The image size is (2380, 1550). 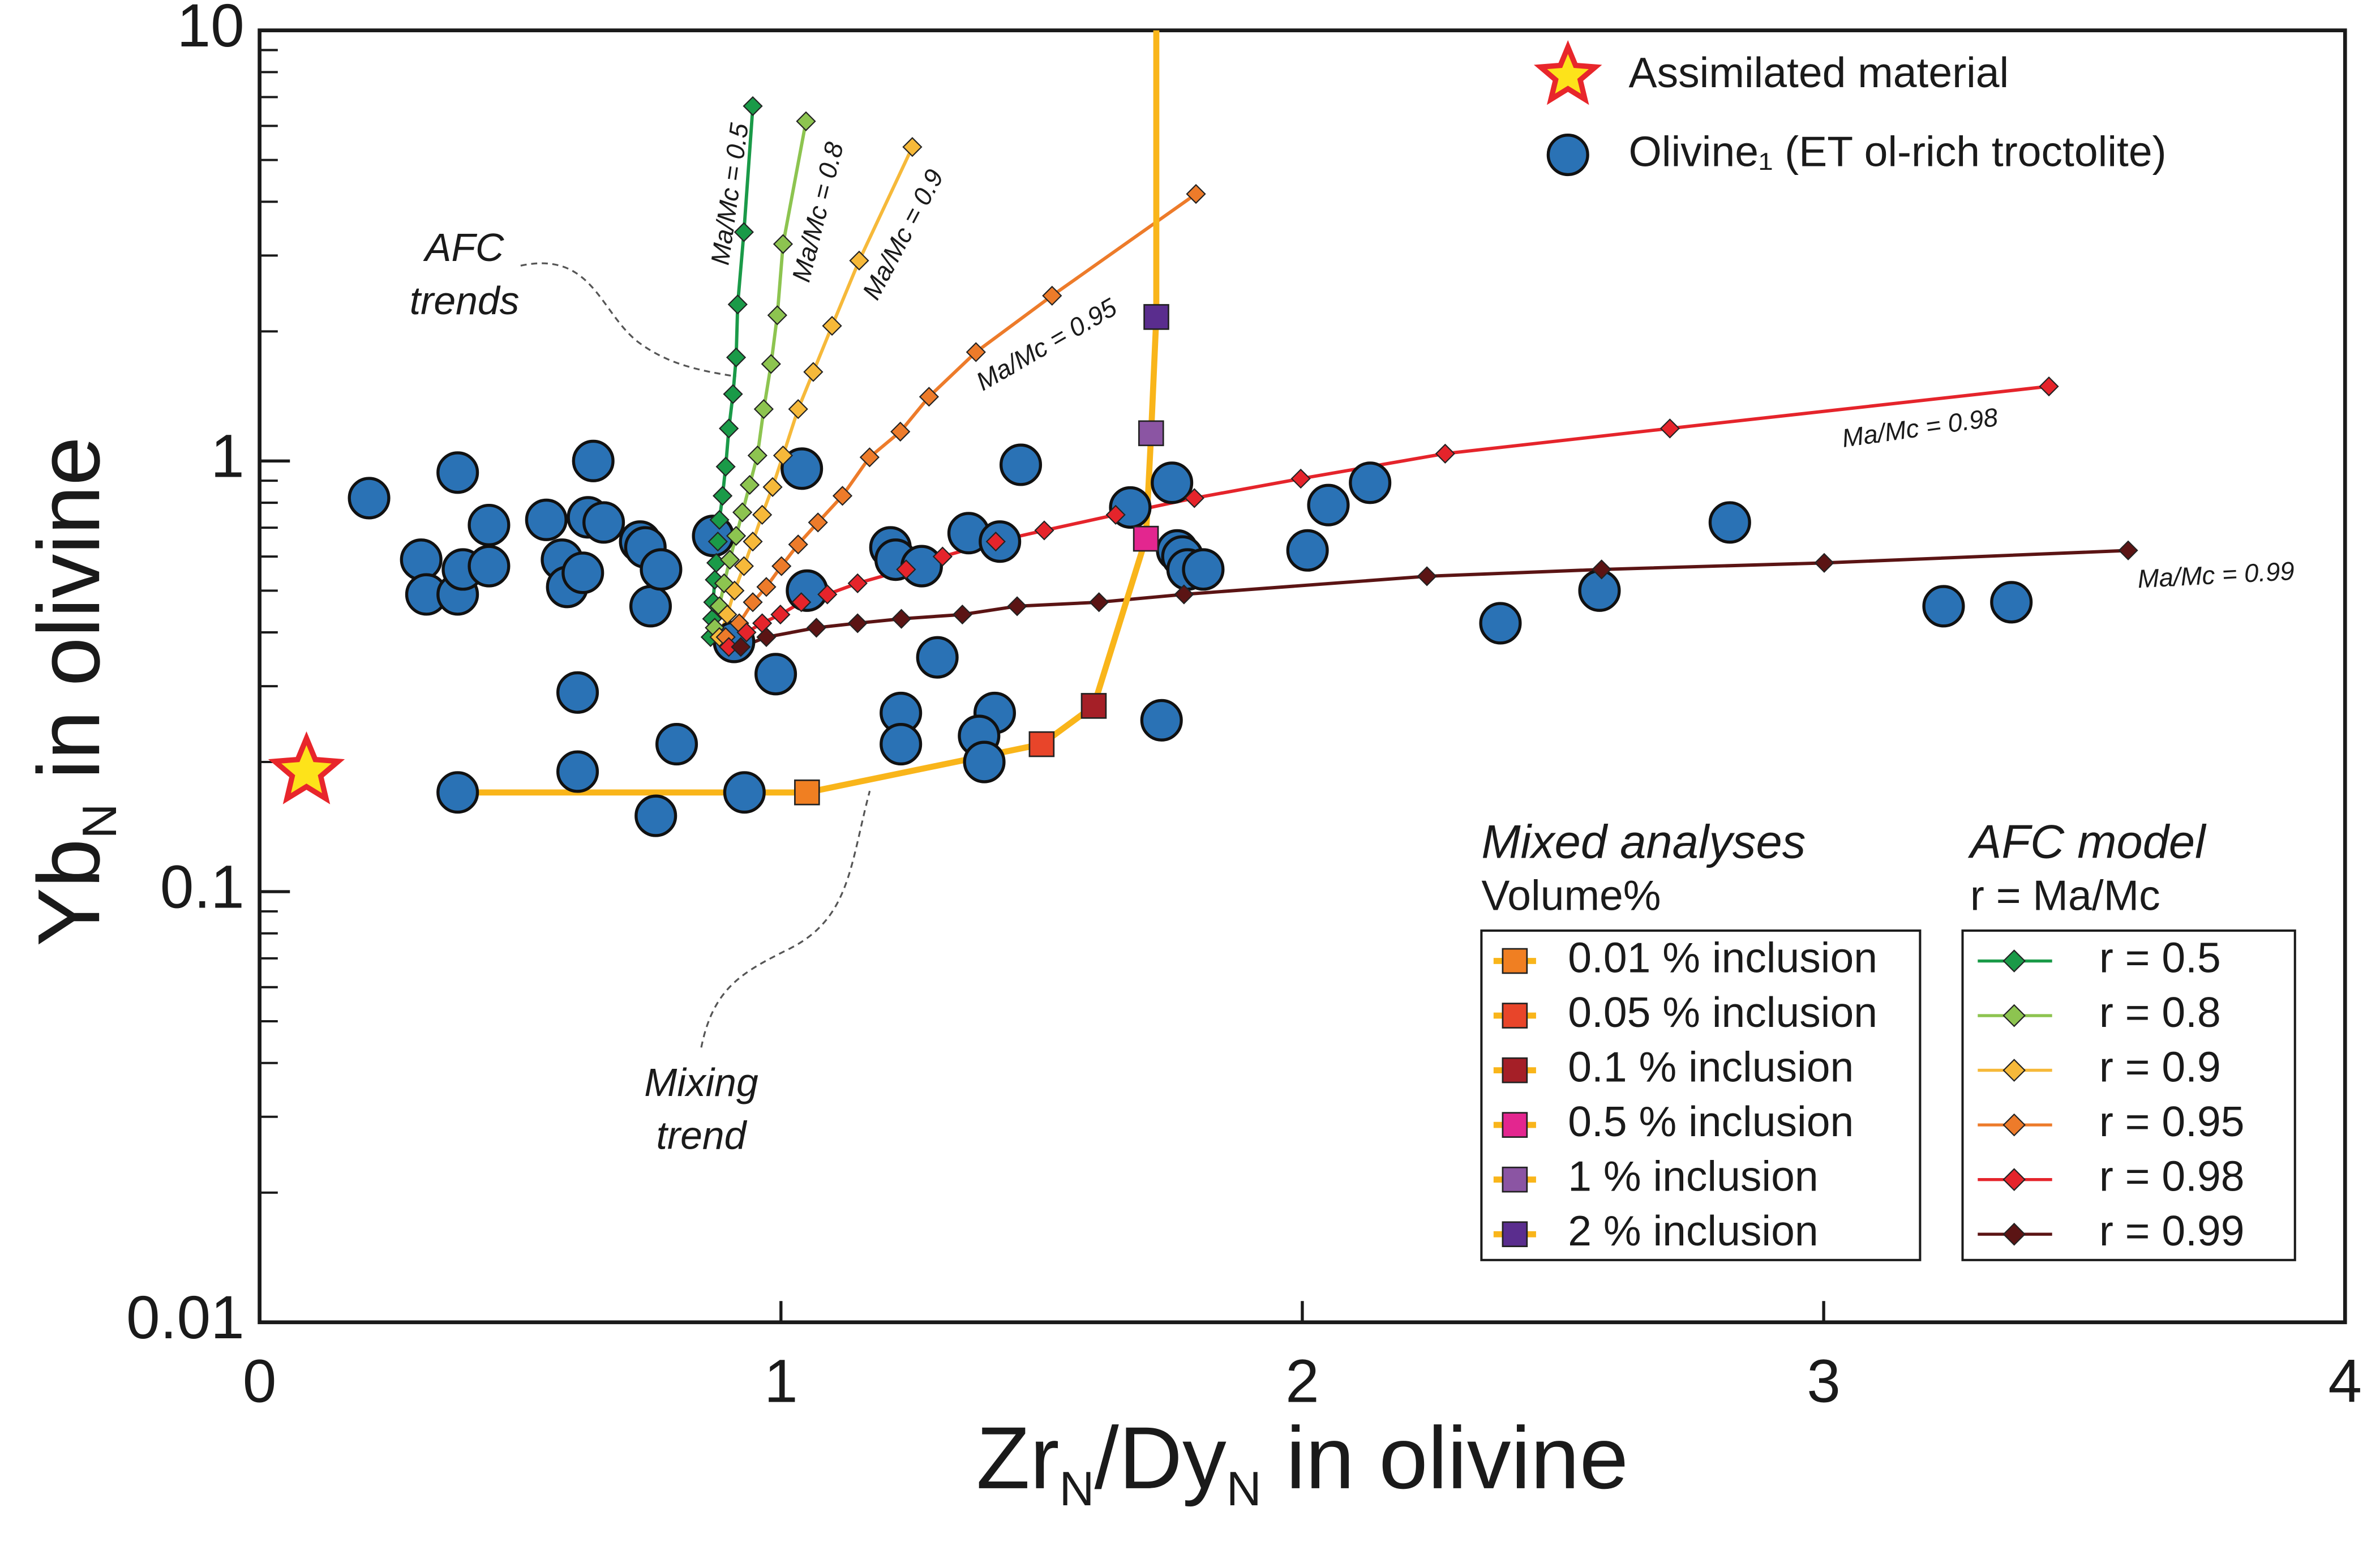 What do you see at coordinates (1046, 344) in the screenshot?
I see `curve-label: Ma/Mc = 0.95` at bounding box center [1046, 344].